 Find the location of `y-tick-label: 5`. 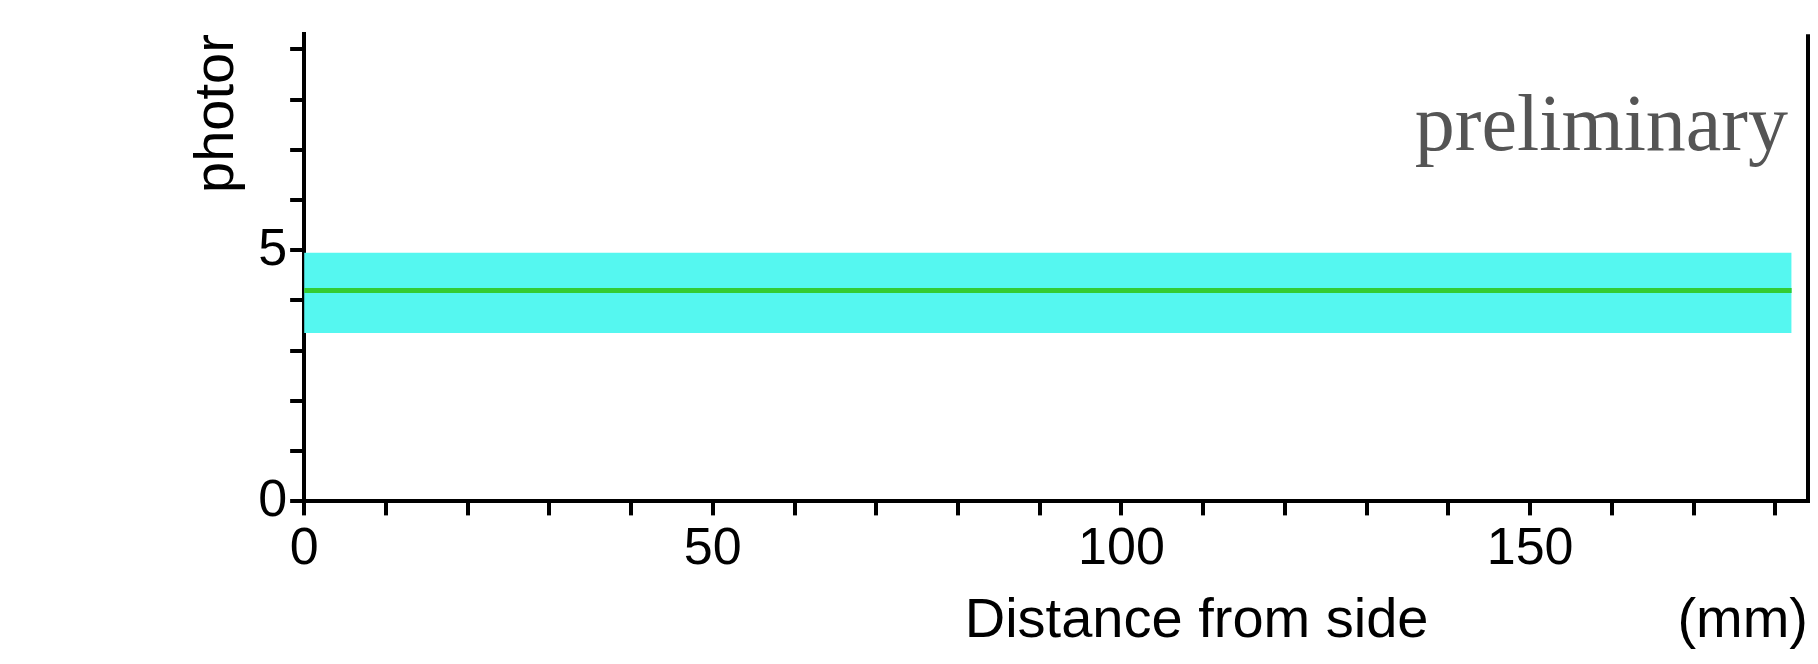

y-tick-label: 5 is located at coordinates (273, 246).